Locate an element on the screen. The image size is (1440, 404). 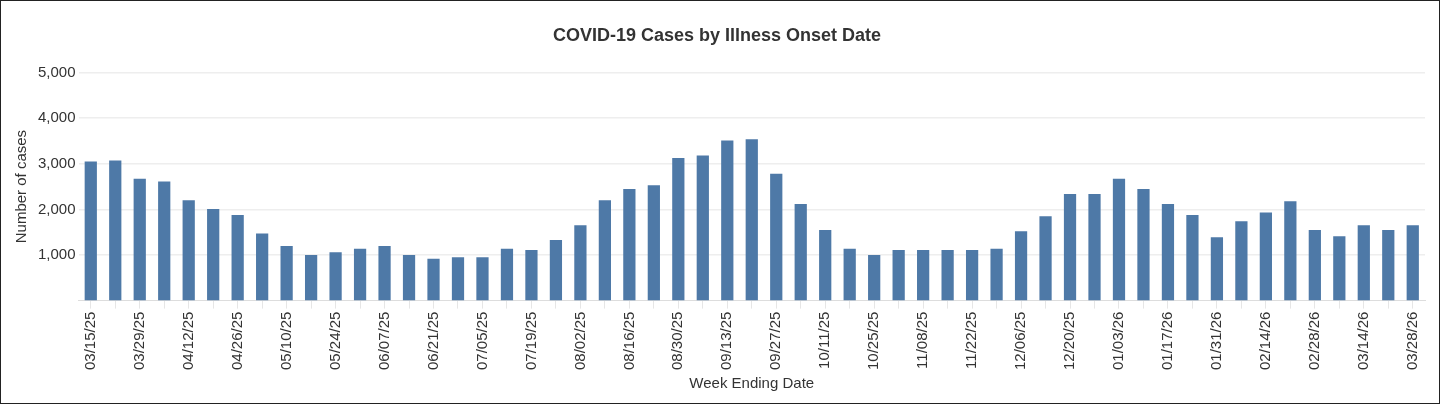
x-tick-label: 05/24/25 is located at coordinates (334, 340).